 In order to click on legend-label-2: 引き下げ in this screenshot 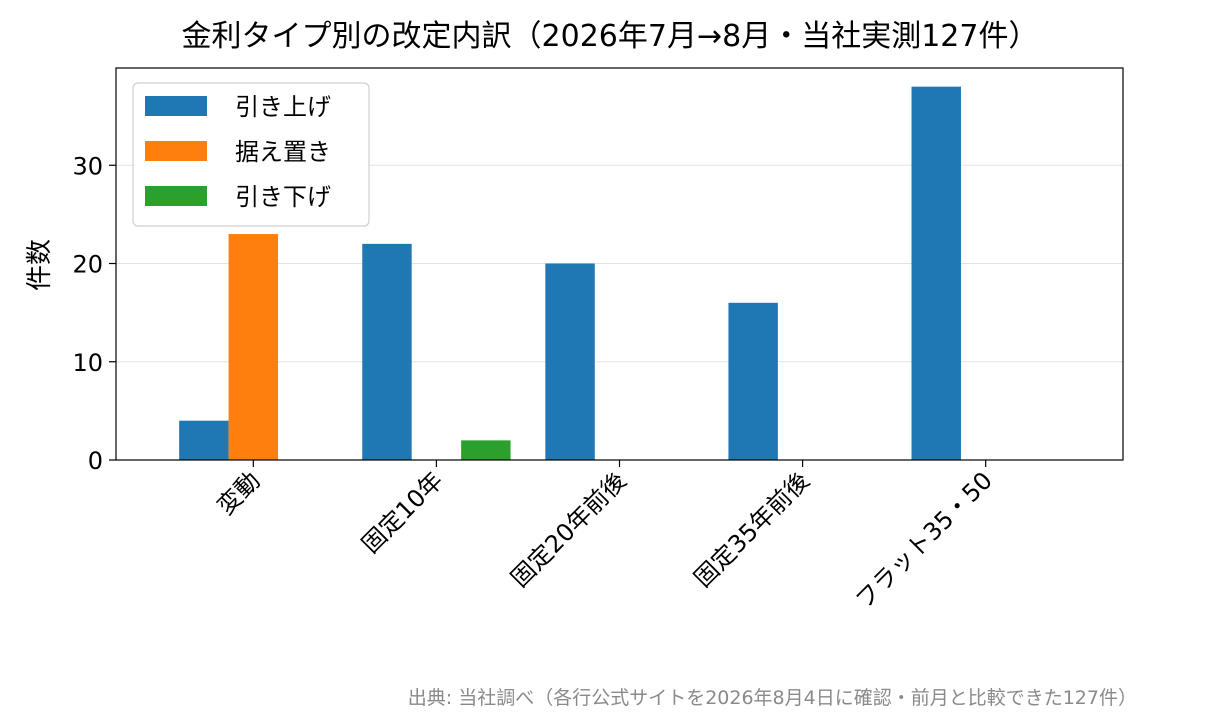, I will do `click(283, 197)`.